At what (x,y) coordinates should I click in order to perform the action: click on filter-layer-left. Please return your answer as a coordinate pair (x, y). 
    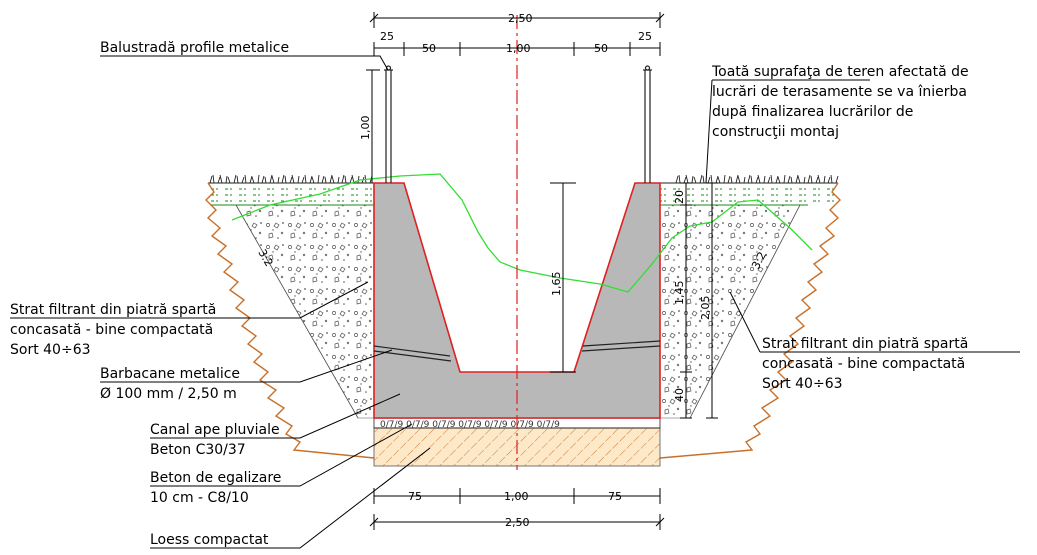
    Looking at the image, I should click on (305, 311).